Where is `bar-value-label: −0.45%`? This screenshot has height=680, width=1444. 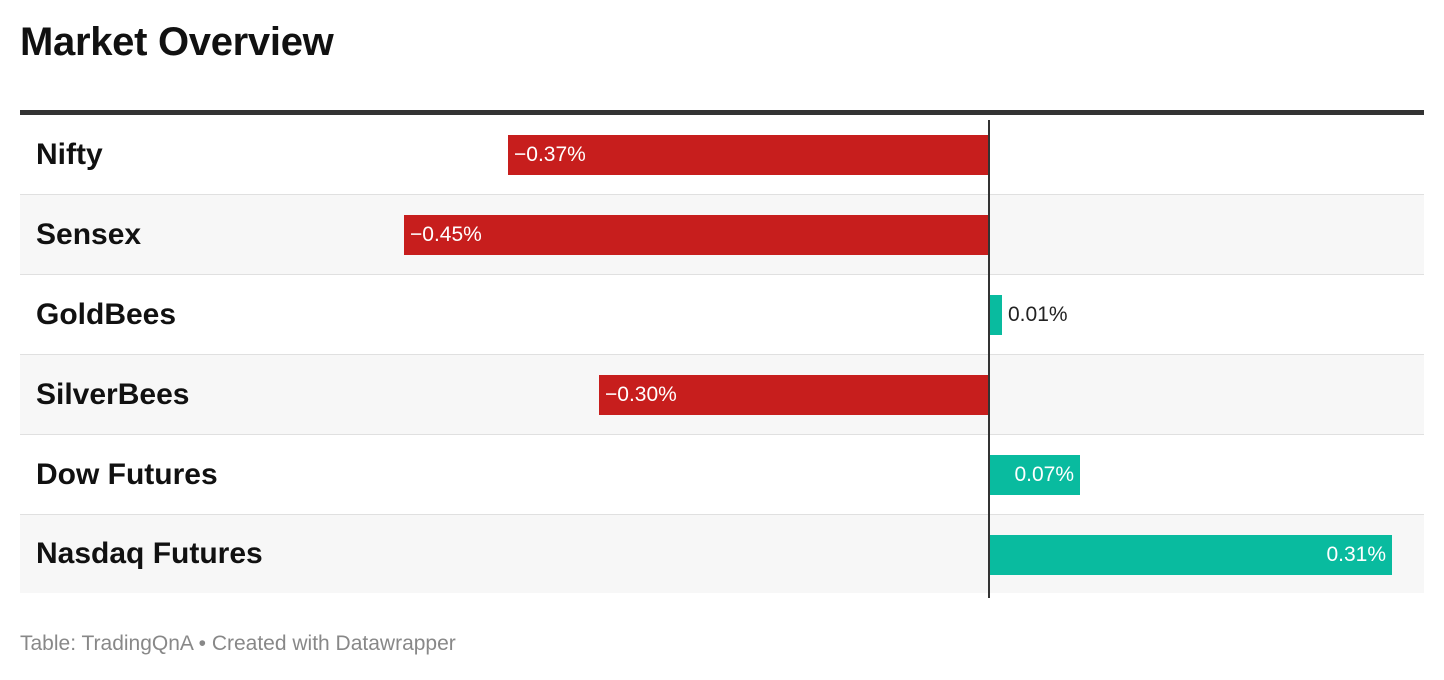 bar-value-label: −0.45% is located at coordinates (446, 234).